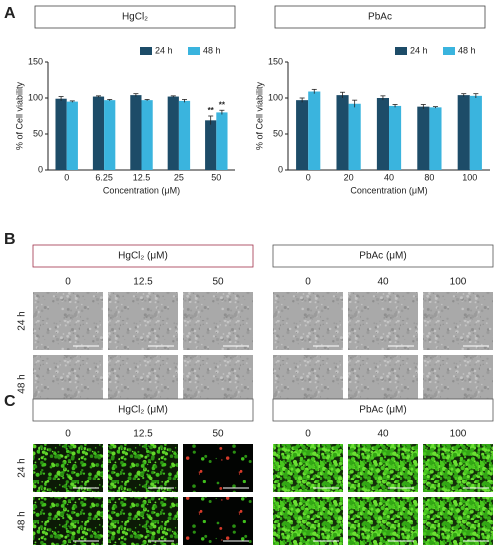 The height and width of the screenshot is (550, 500). What do you see at coordinates (469, 177) in the screenshot?
I see `x-tick-label: 100` at bounding box center [469, 177].